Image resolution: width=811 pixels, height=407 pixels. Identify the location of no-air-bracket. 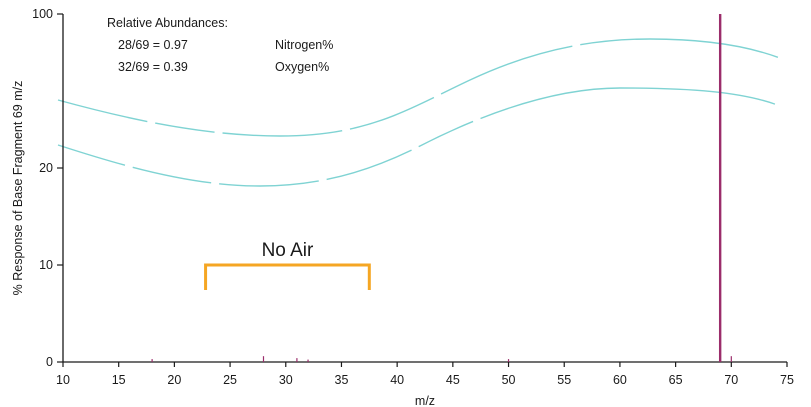
(287, 276).